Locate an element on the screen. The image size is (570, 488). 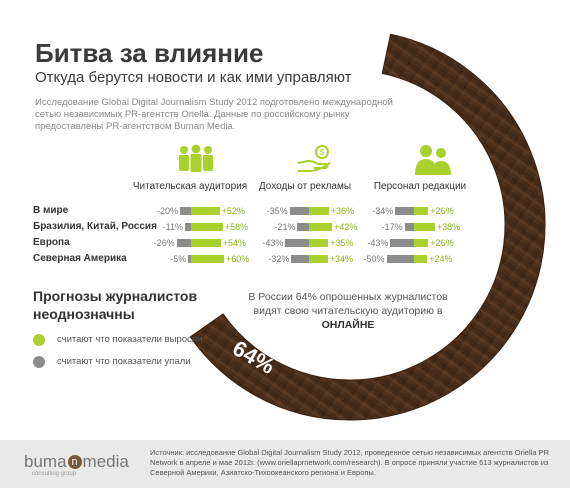
value-label-negative: -17% is located at coordinates (392, 227).